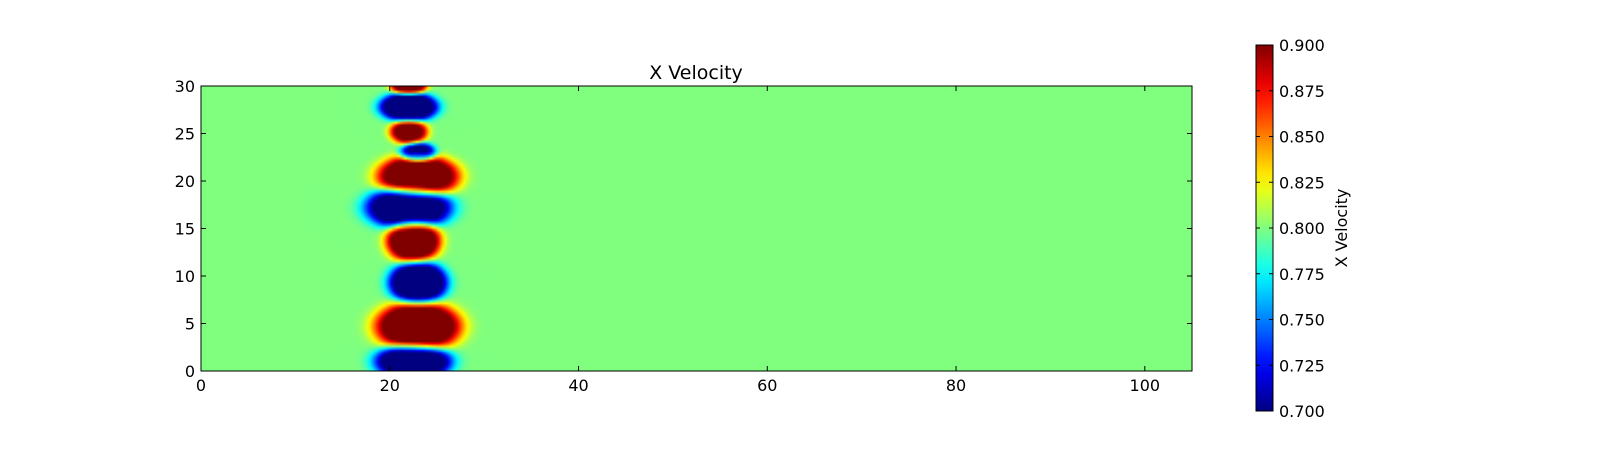  Describe the element at coordinates (1302, 137) in the screenshot. I see `colorbar-tick-label: 0.850` at that location.